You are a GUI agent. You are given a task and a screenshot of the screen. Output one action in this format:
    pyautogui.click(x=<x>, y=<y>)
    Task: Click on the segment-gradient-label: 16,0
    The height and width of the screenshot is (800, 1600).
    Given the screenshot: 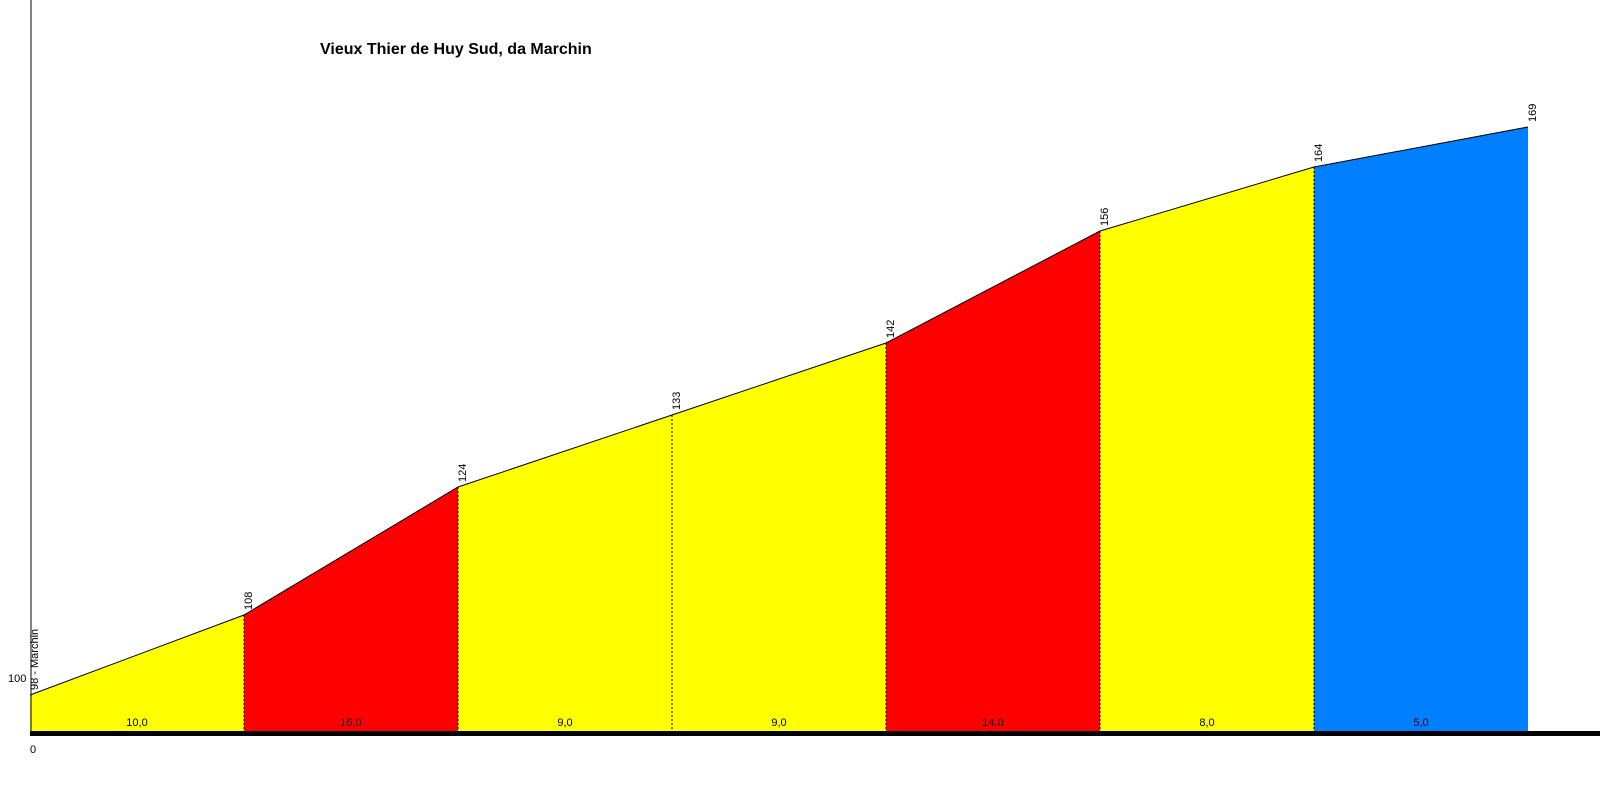 What is the action you would take?
    pyautogui.click(x=350, y=723)
    